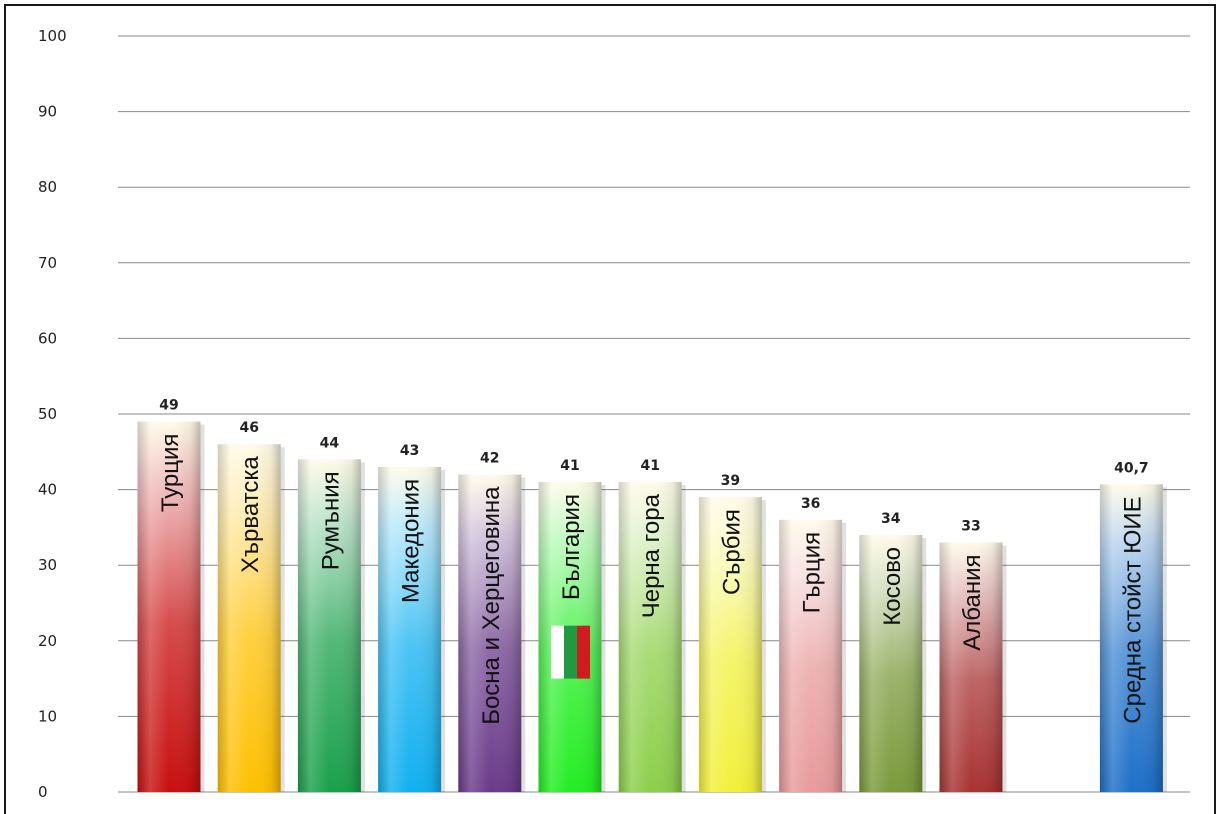  I want to click on y-axis-ticks: 0 10 20 30 40 50 60 70 80 90 100, so click(52, 414).